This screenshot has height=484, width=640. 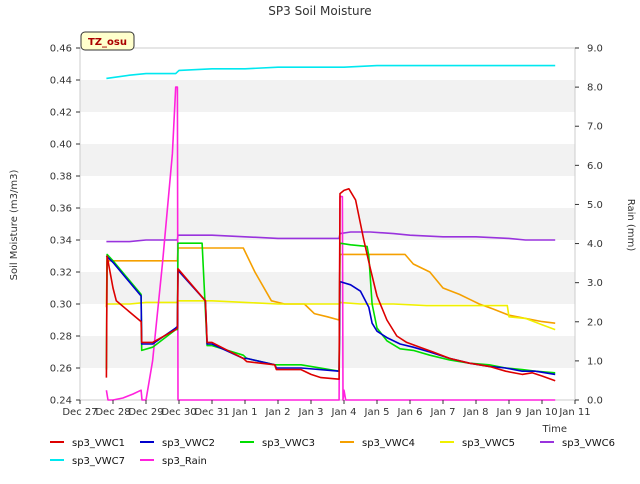 I want to click on y2-tick-label: 6.0, so click(x=595, y=166).